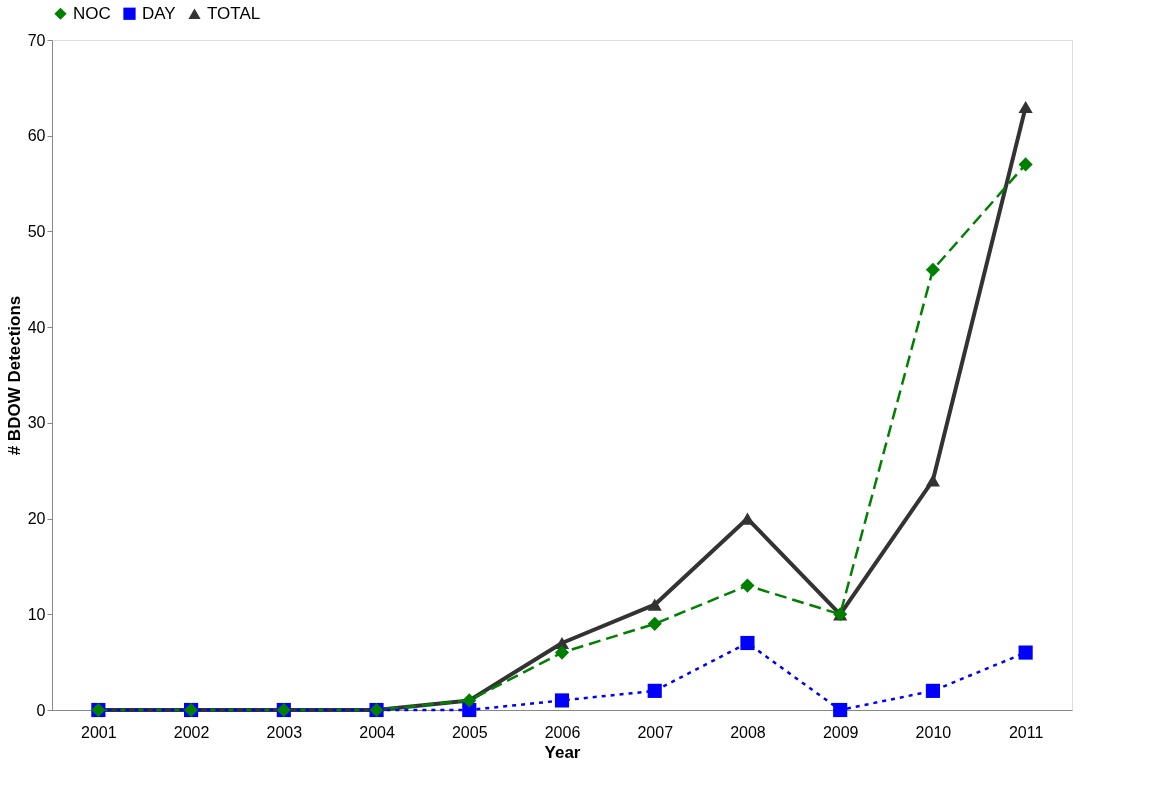 The width and height of the screenshot is (1169, 800). What do you see at coordinates (36, 40) in the screenshot?
I see `y-tick-label: 70` at bounding box center [36, 40].